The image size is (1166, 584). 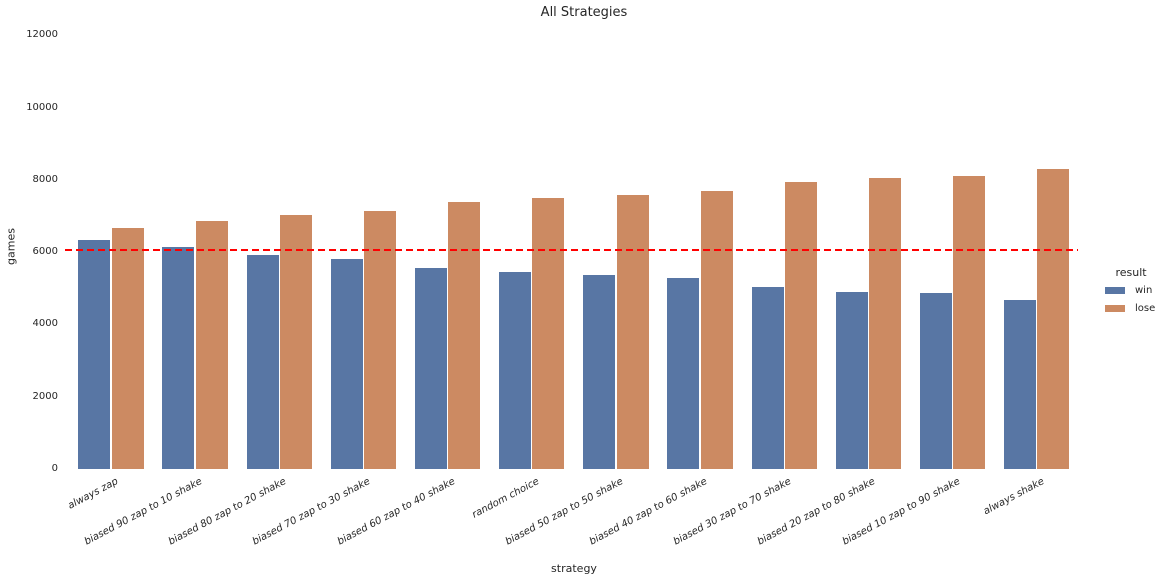 What do you see at coordinates (1115, 290) in the screenshot?
I see `legend-swatch-win` at bounding box center [1115, 290].